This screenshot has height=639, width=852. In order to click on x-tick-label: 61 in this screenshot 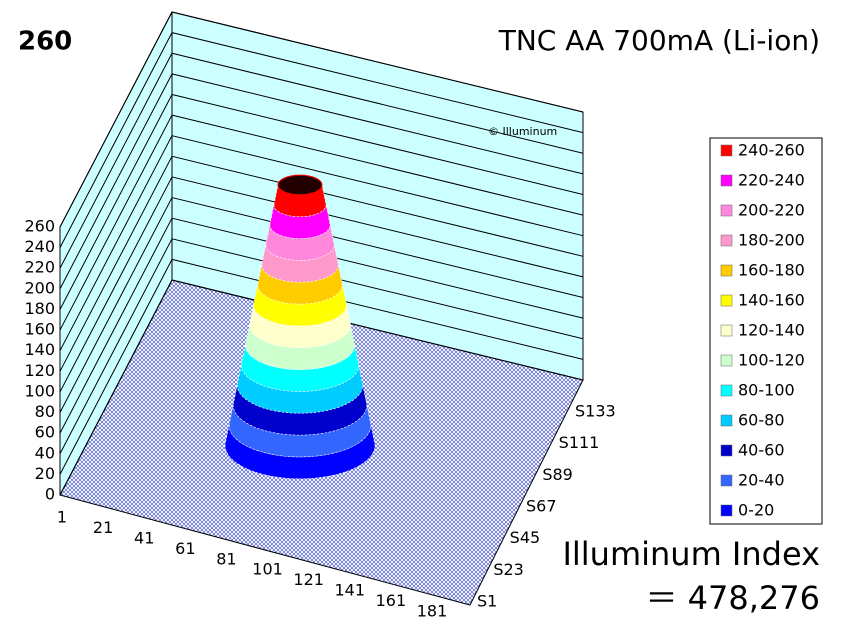, I will do `click(185, 548)`.